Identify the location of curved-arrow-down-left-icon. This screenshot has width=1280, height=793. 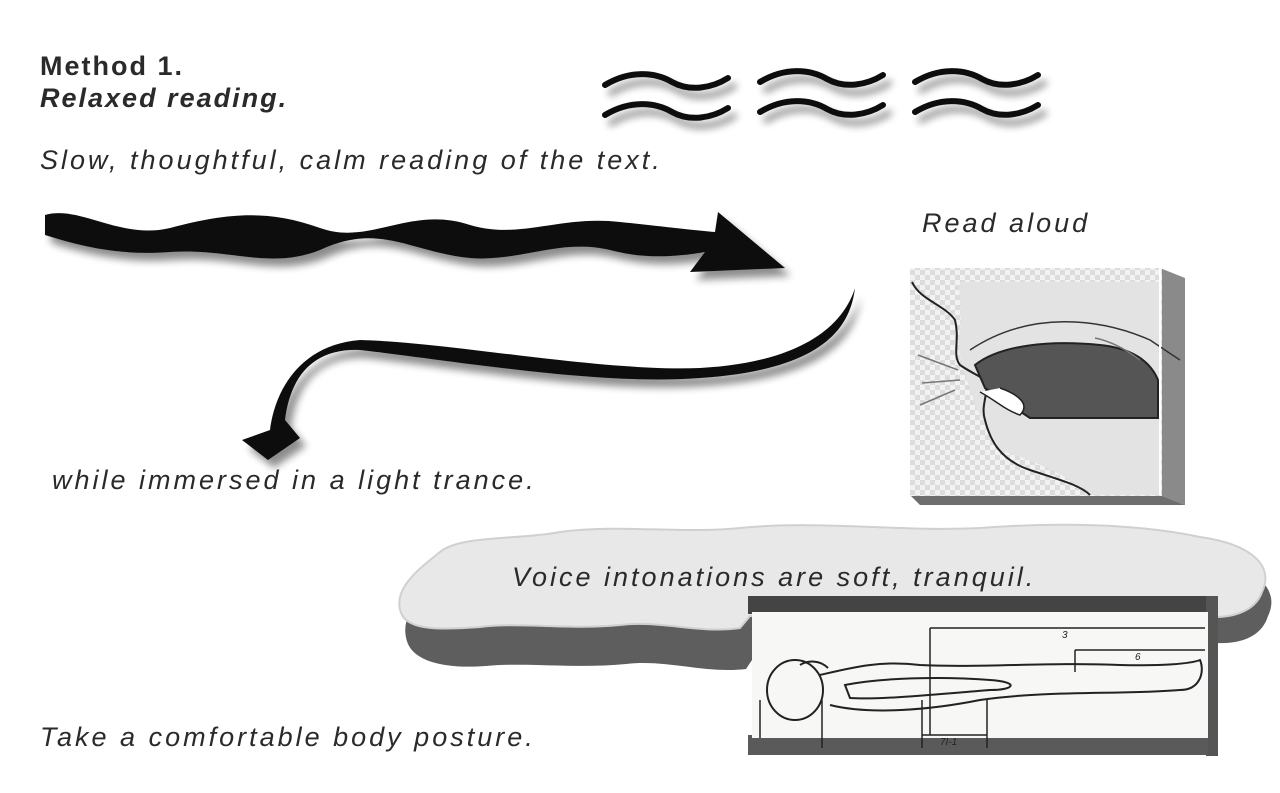
(548, 374).